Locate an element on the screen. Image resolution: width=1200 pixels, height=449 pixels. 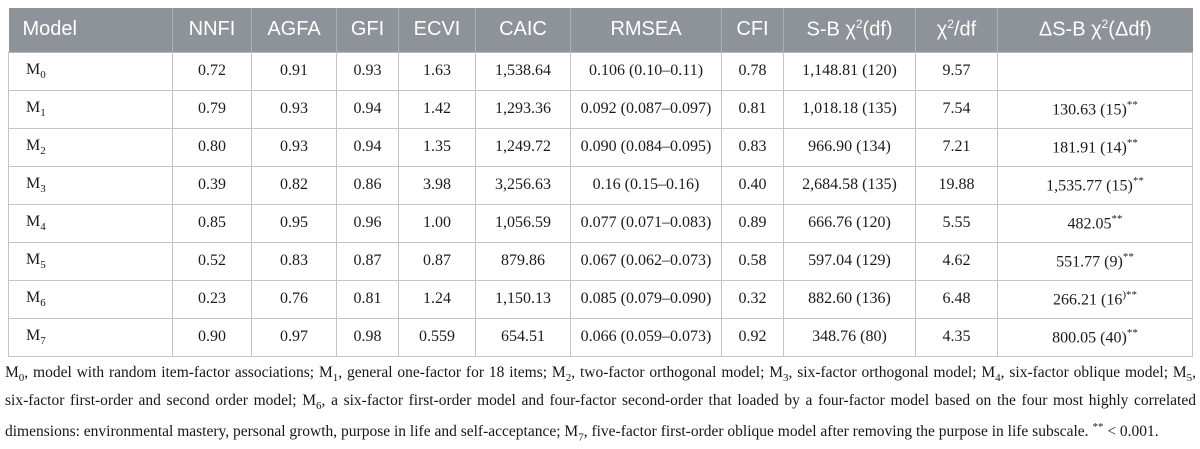
table-cell: 0.82 is located at coordinates (294, 185).